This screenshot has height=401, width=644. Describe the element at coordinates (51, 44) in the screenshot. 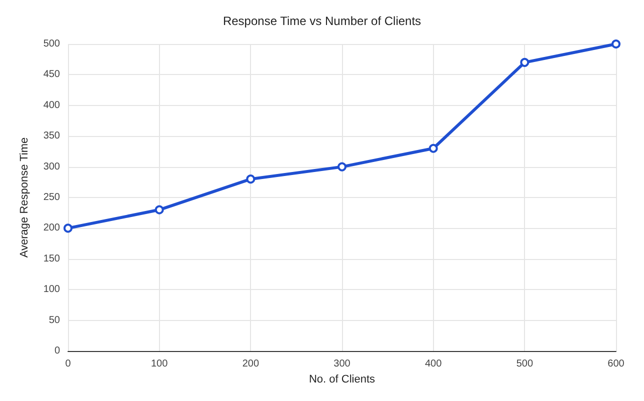

I see `y-tick-label: 500` at that location.